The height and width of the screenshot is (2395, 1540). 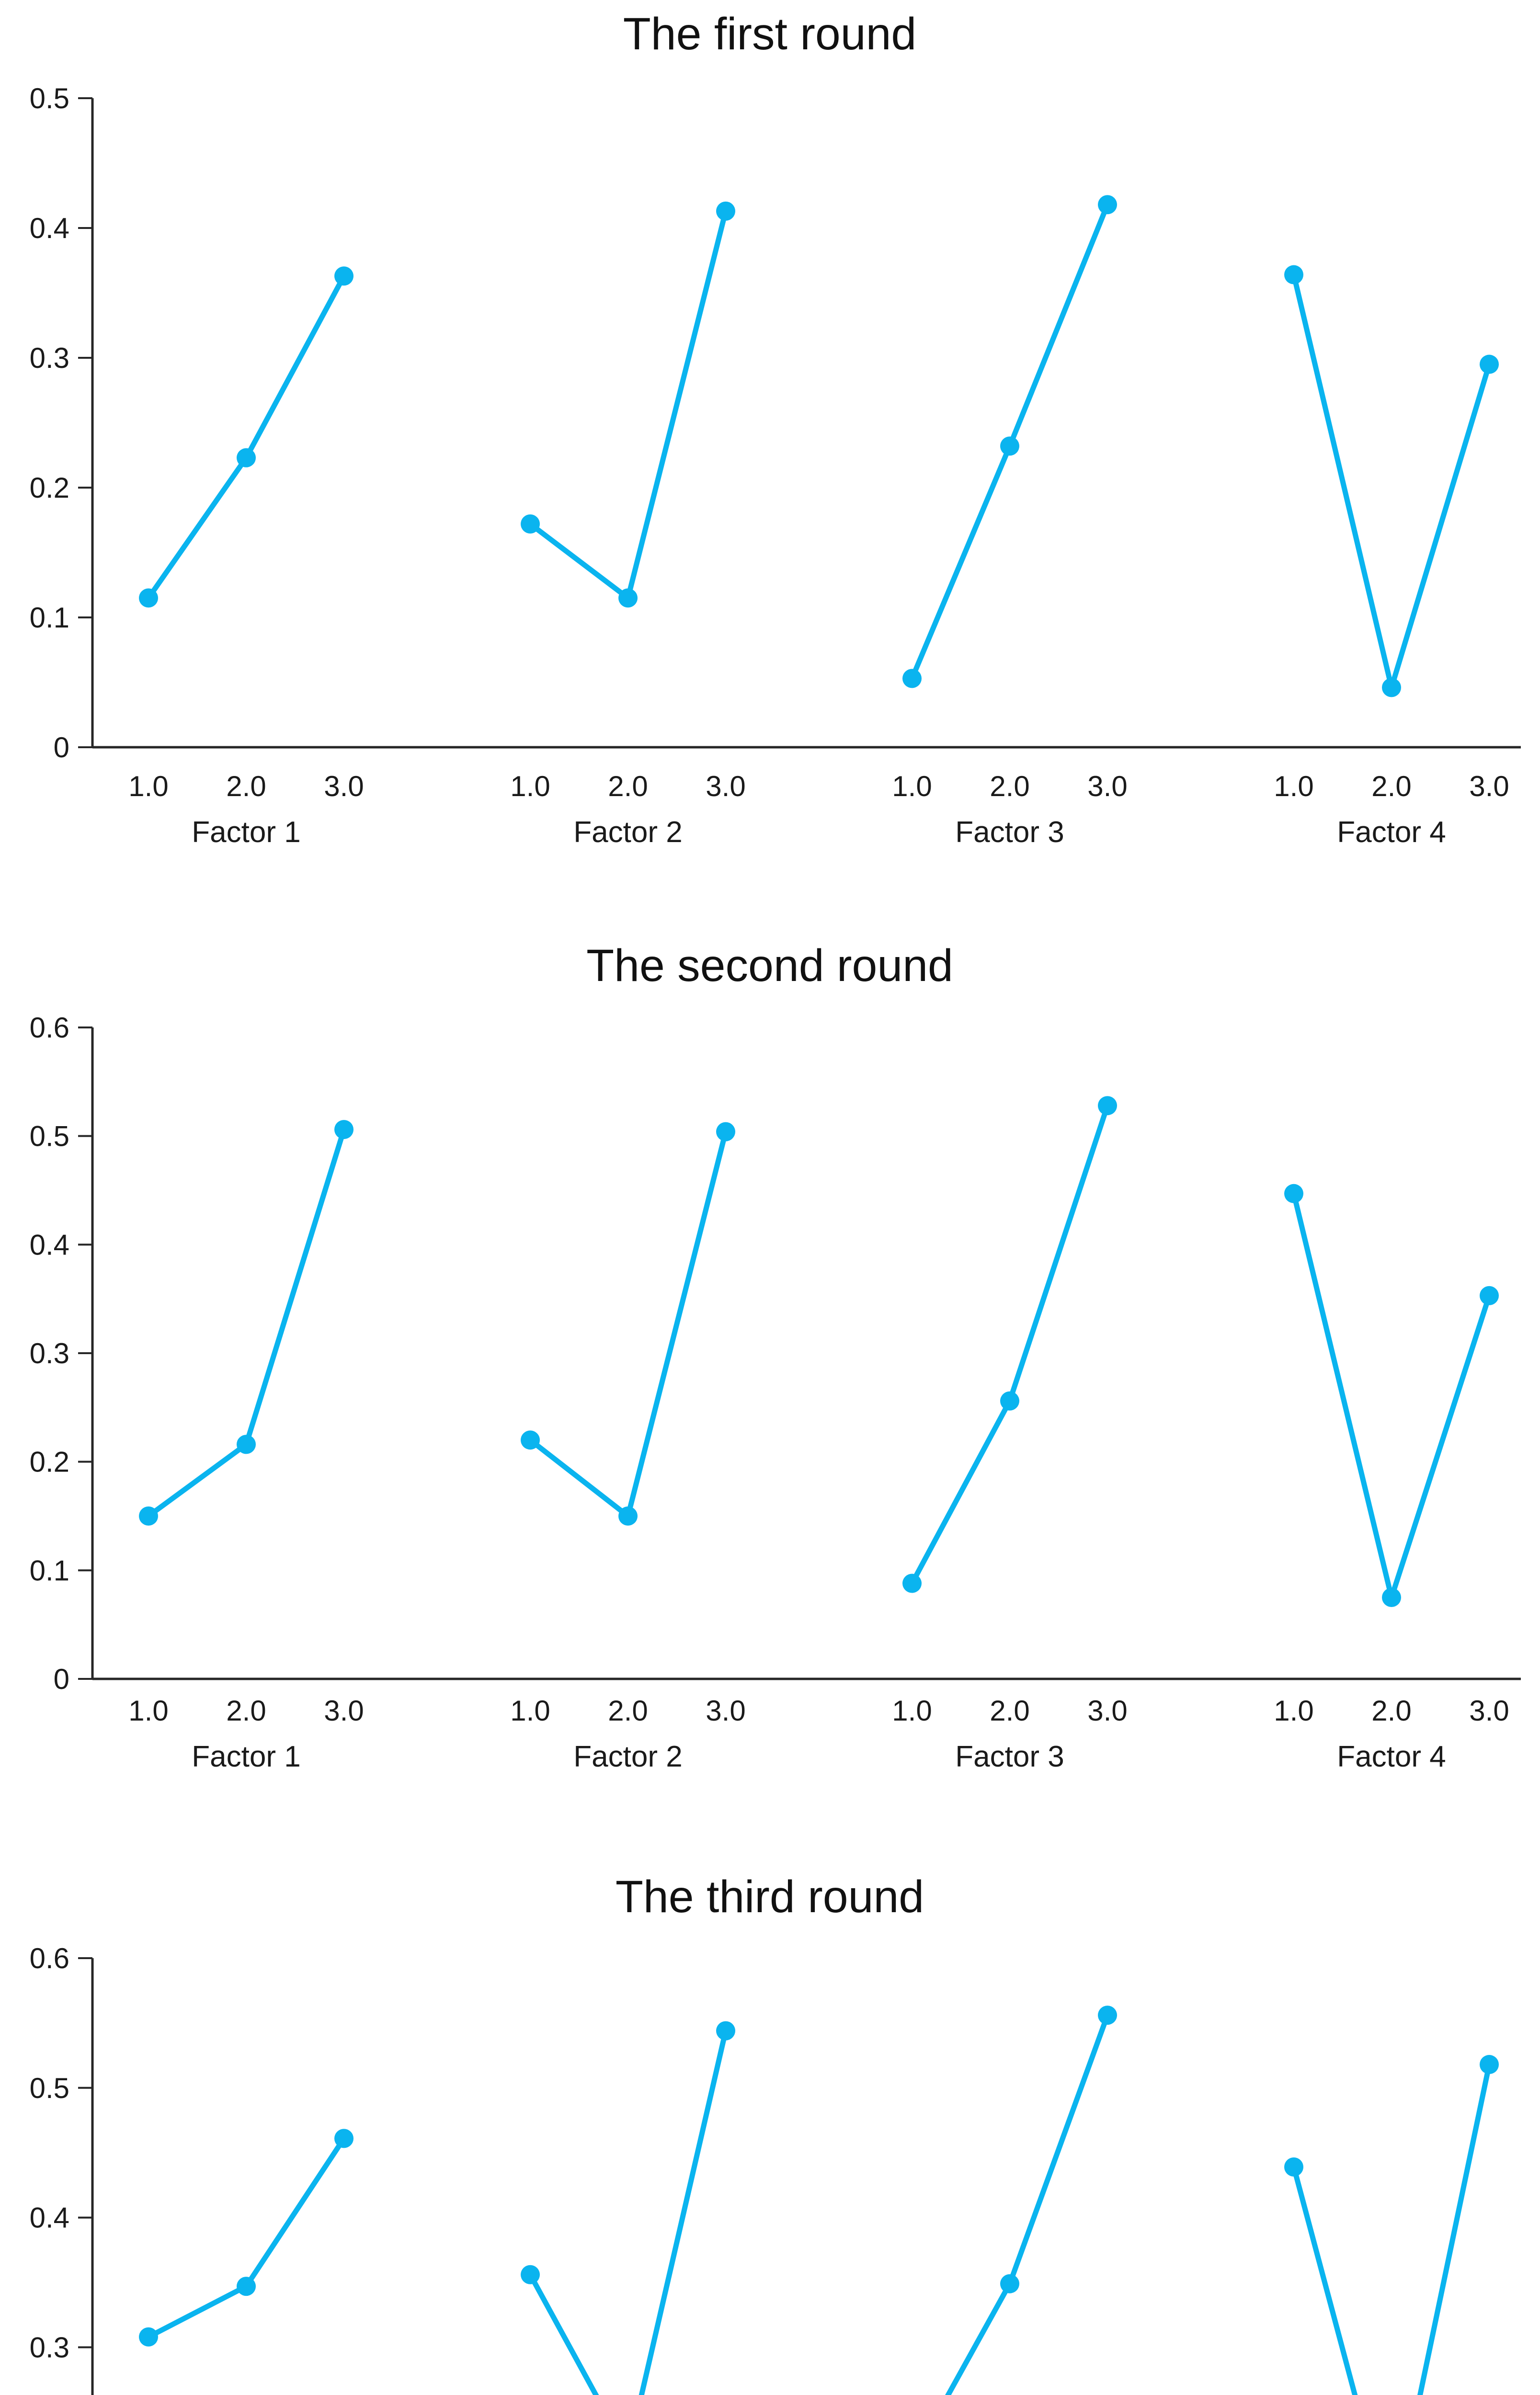 I want to click on subplot-2-title: The second round, so click(x=769, y=966).